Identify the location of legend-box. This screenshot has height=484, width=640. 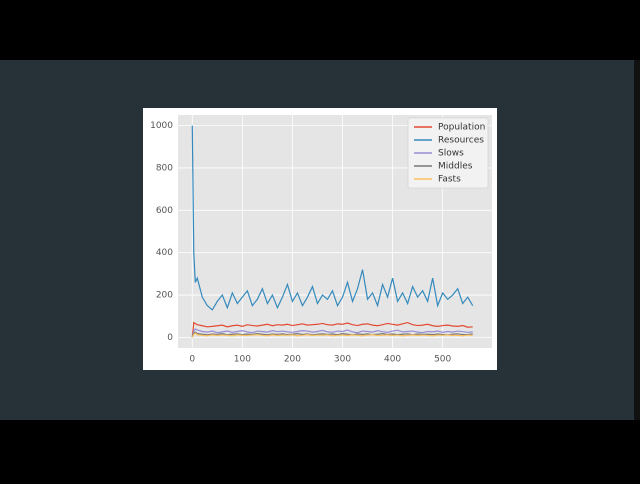
(448, 153).